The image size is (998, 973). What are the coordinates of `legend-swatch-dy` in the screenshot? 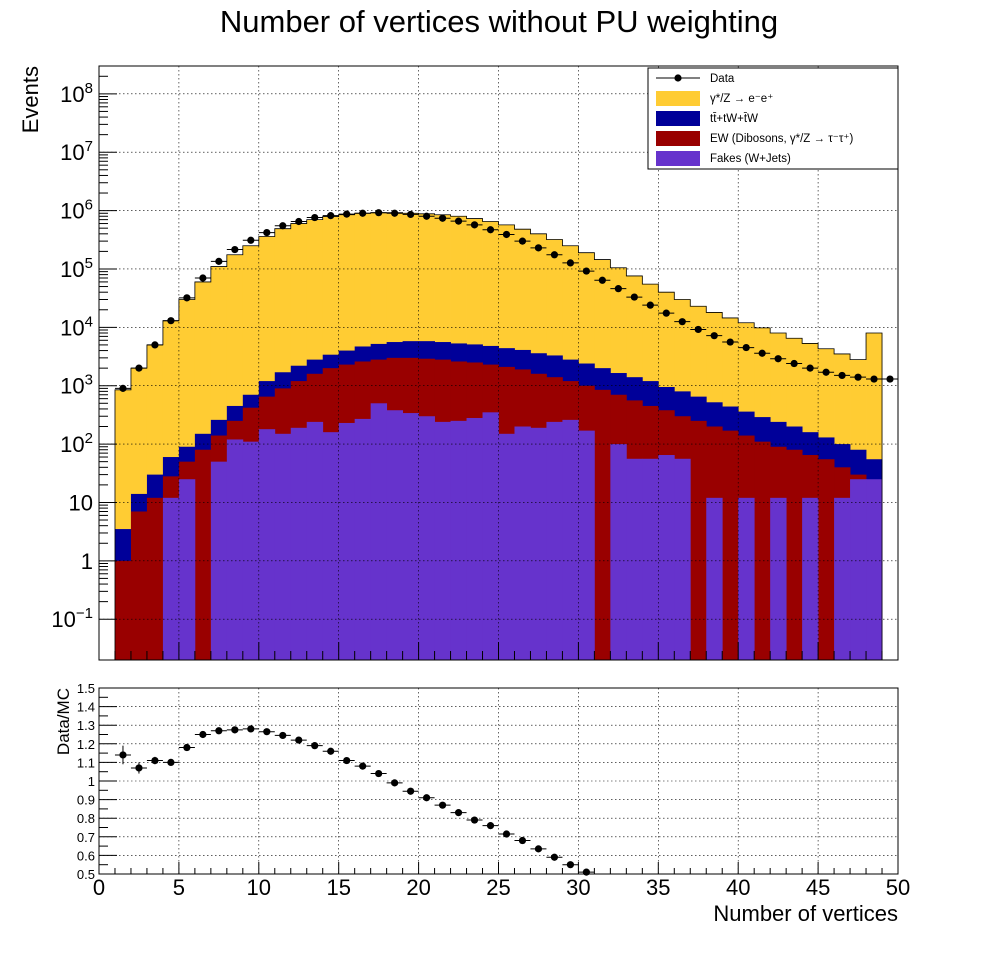 It's located at (678, 98).